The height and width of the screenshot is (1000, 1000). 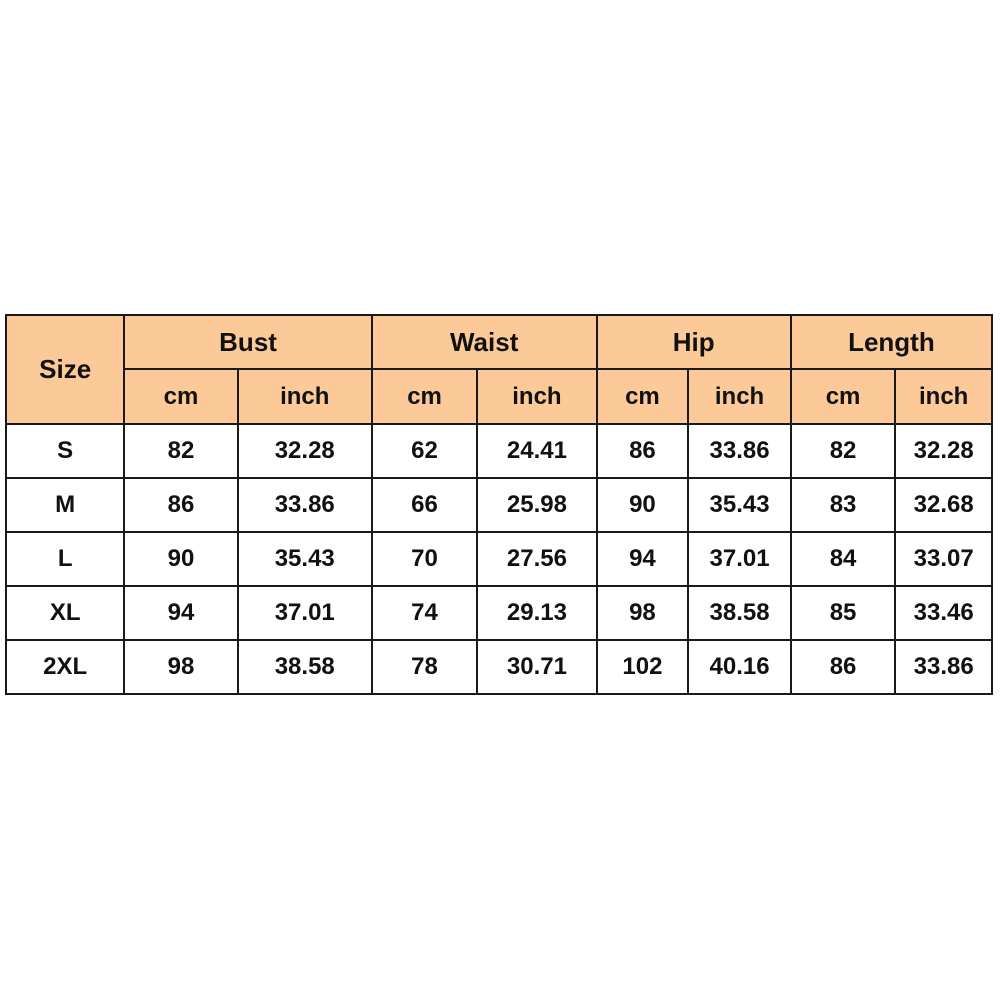 I want to click on cell-value: 24.41, so click(x=537, y=451).